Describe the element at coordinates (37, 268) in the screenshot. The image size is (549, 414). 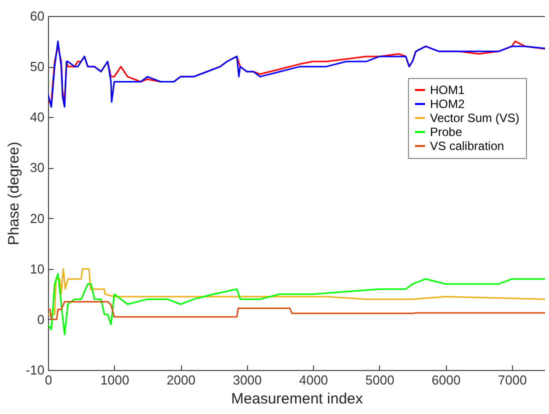
I see `y-tick-label: 10` at that location.